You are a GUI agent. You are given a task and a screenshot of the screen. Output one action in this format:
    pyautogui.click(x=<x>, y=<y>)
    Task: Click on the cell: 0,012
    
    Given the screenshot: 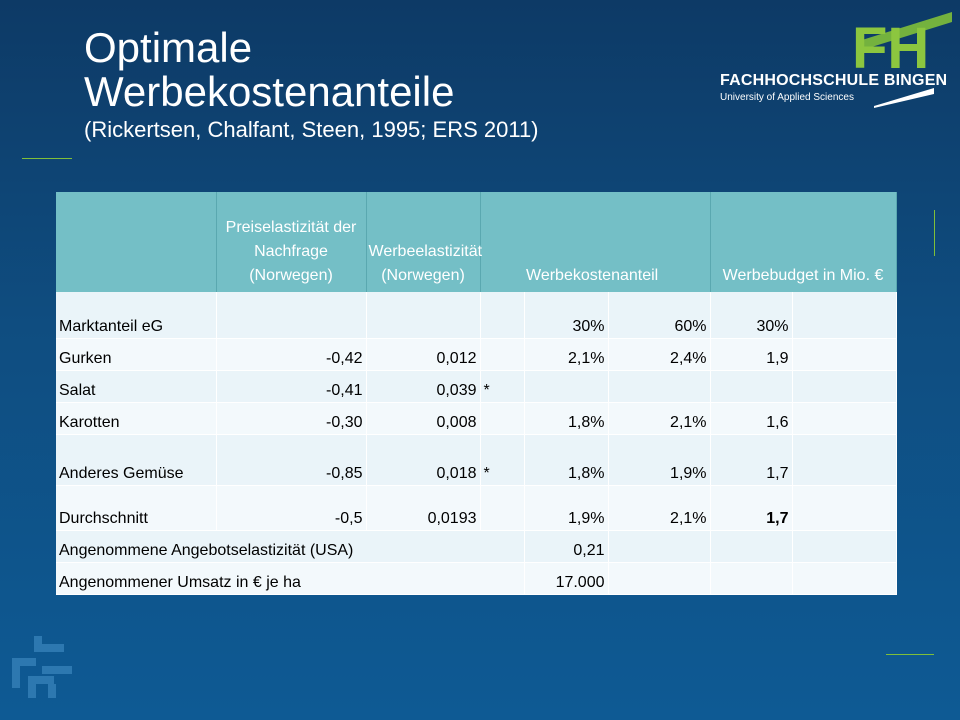 What is the action you would take?
    pyautogui.click(x=423, y=354)
    